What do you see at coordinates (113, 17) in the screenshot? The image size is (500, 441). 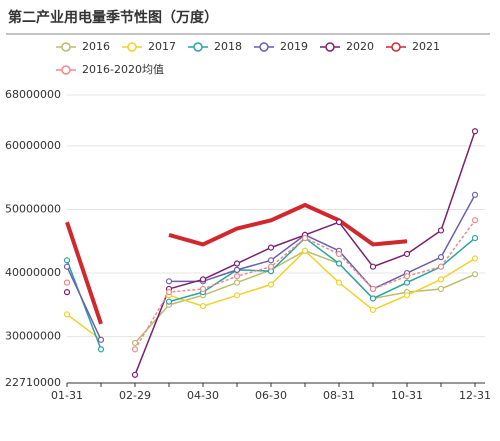 I see `chart-title: 第二产业用电量季节性图（万度）` at bounding box center [113, 17].